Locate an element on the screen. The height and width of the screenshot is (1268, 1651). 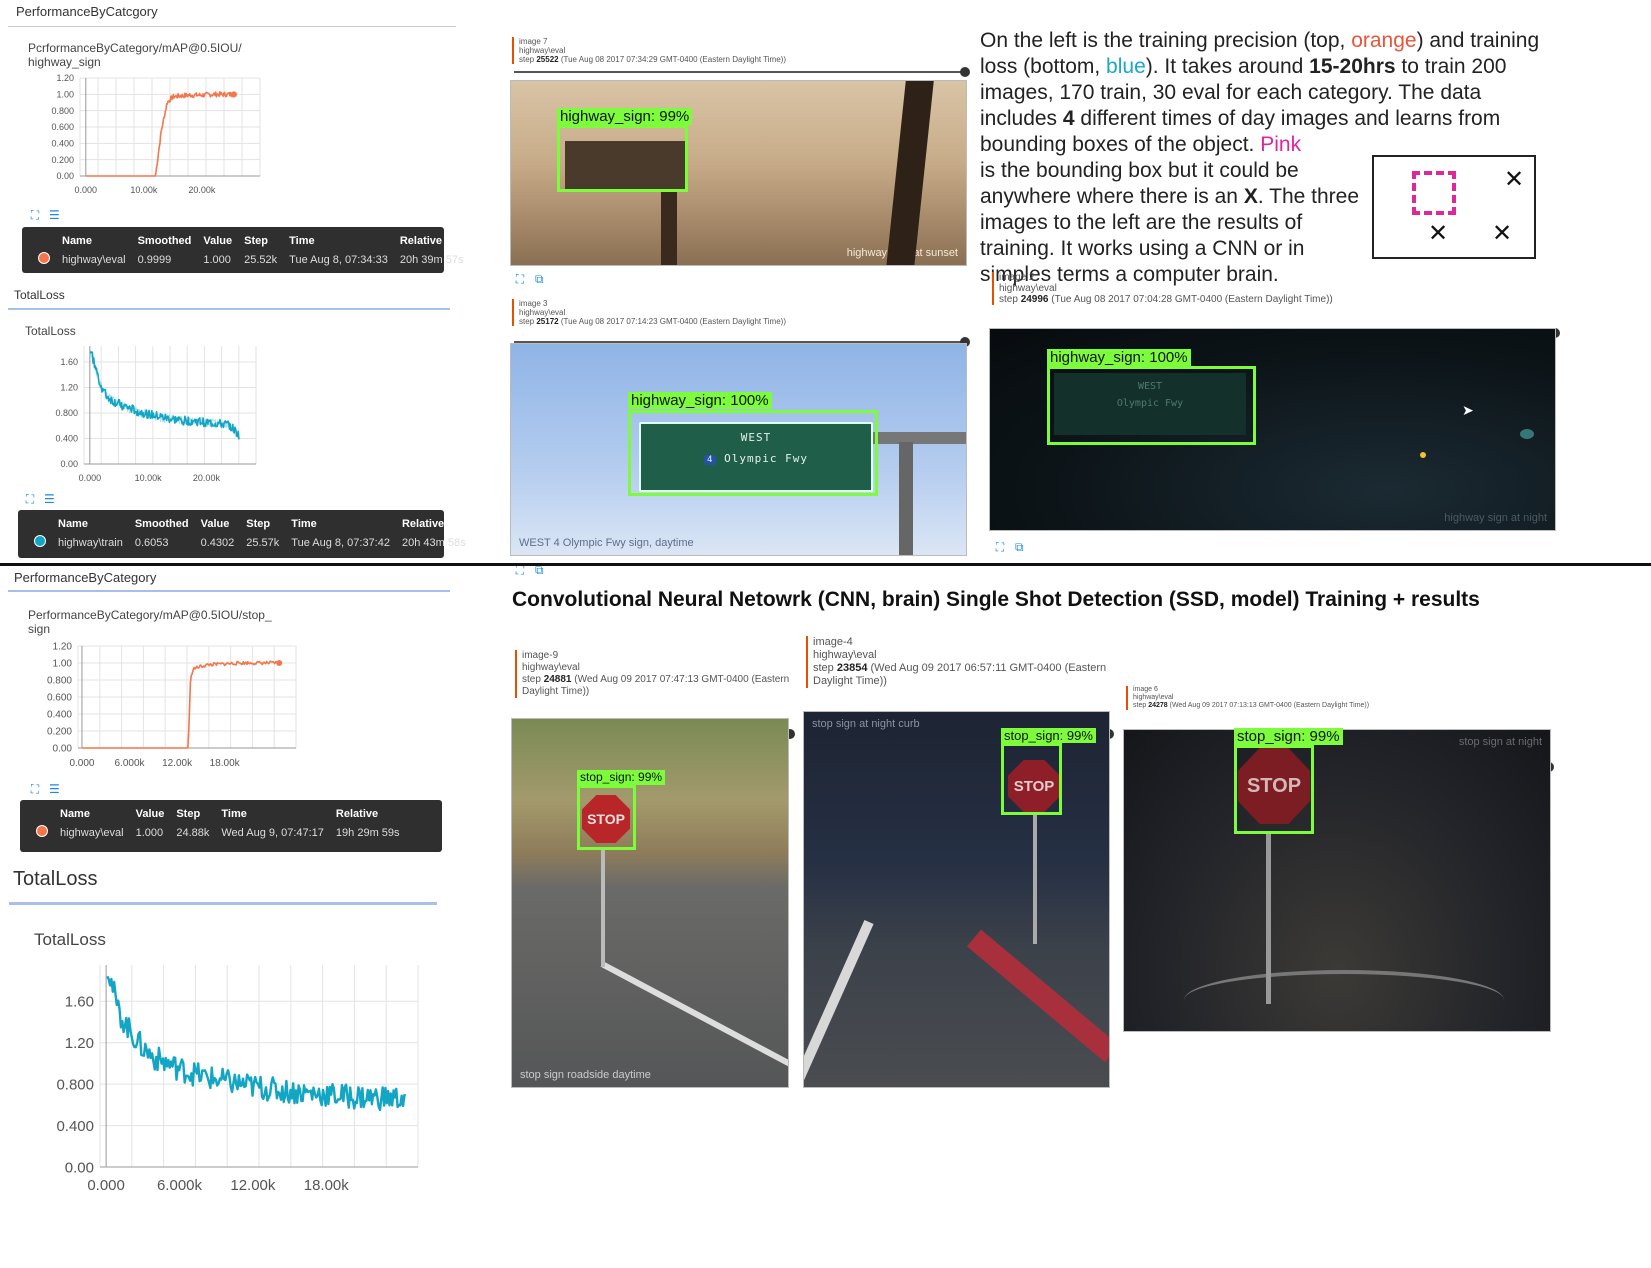
highway-sign: WEST Olympic Fwy is located at coordinates (1150, 404).